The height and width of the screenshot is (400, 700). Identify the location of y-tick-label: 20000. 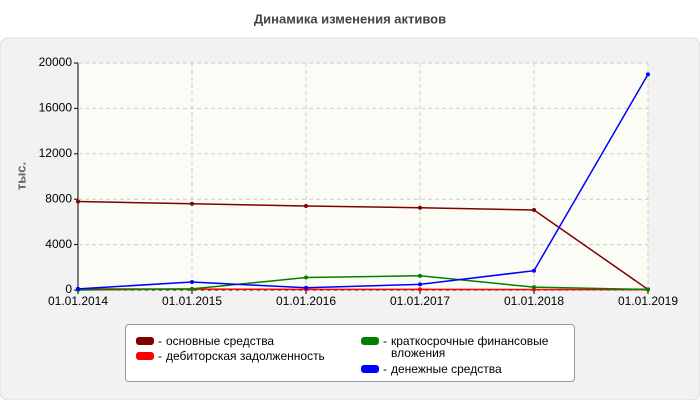
(56, 62).